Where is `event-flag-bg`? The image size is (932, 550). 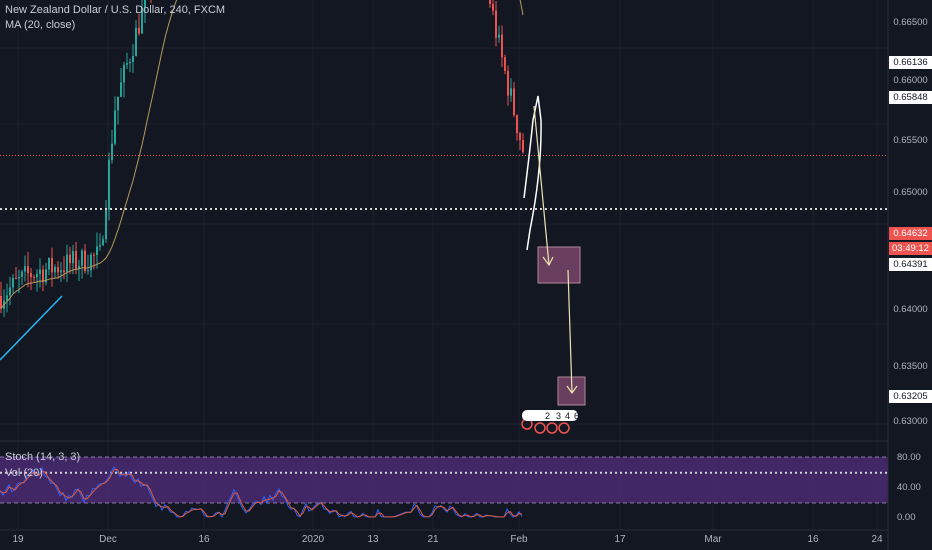
event-flag-bg is located at coordinates (550, 415).